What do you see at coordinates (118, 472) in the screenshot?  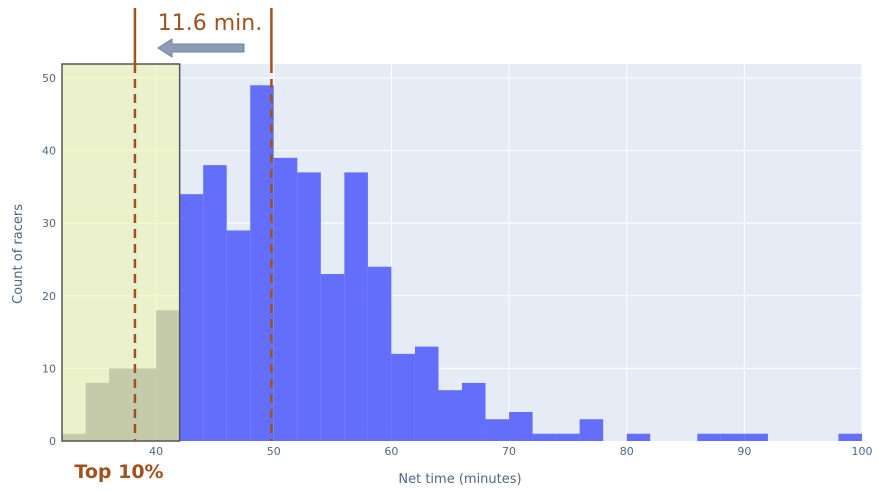 I see `top-10-percent-label: Top 10%` at bounding box center [118, 472].